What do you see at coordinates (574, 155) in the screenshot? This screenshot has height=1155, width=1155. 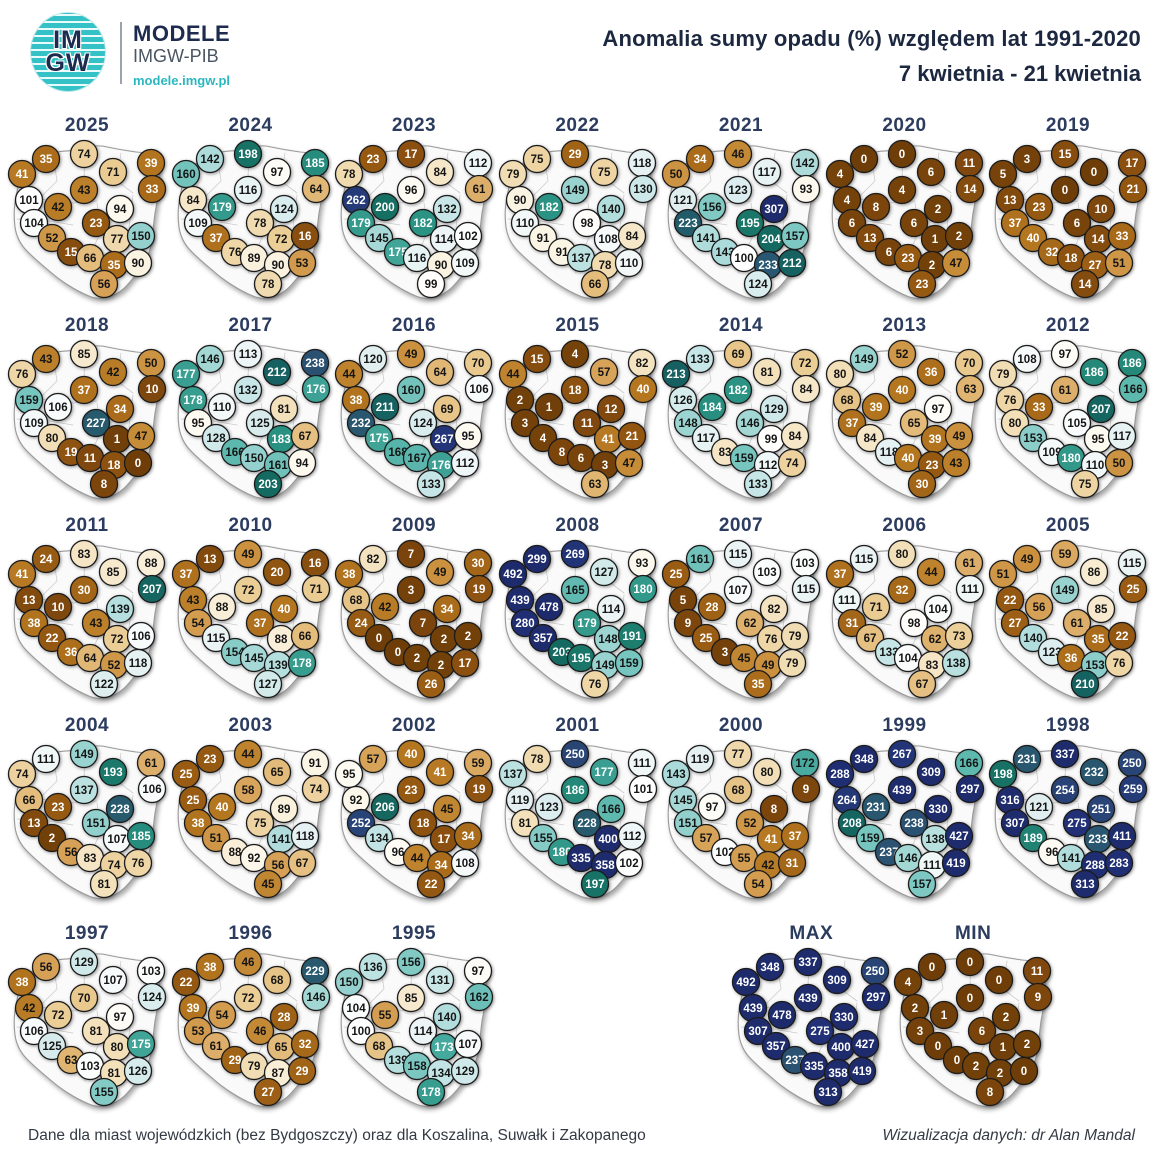 I see `city-value-gdansk: 29` at bounding box center [574, 155].